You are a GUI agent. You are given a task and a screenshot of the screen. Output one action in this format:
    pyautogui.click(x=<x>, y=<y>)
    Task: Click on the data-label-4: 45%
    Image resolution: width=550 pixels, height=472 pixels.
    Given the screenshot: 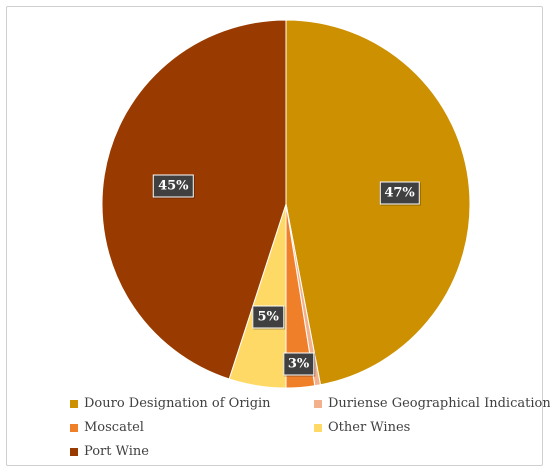 What is the action you would take?
    pyautogui.click(x=173, y=186)
    